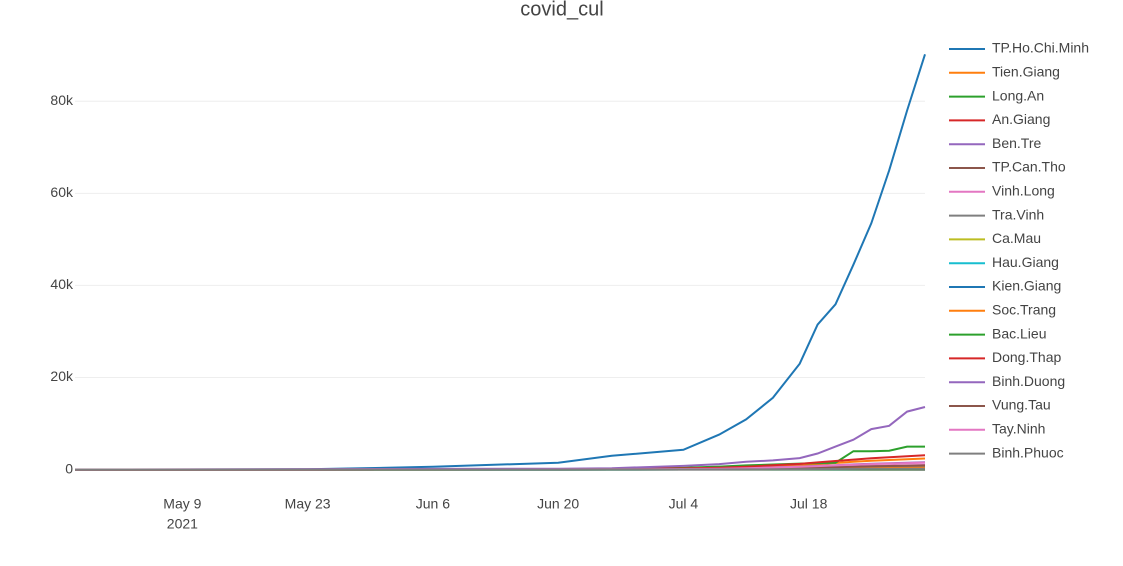  I want to click on legend-label: Long.An, so click(1018, 95).